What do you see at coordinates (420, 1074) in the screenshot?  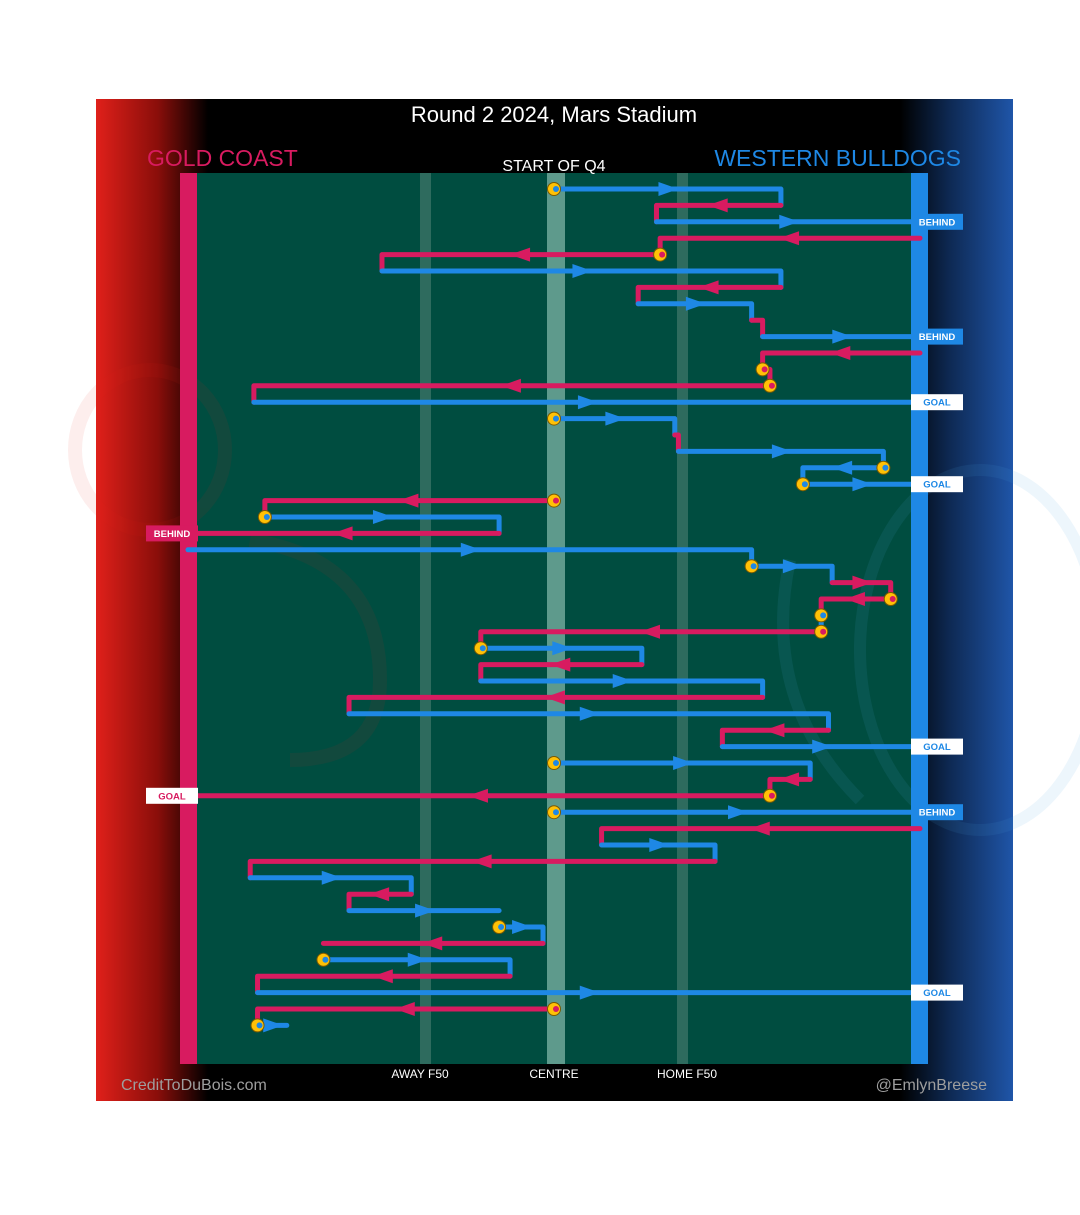 I see `away-f50-label: AWAY F50` at bounding box center [420, 1074].